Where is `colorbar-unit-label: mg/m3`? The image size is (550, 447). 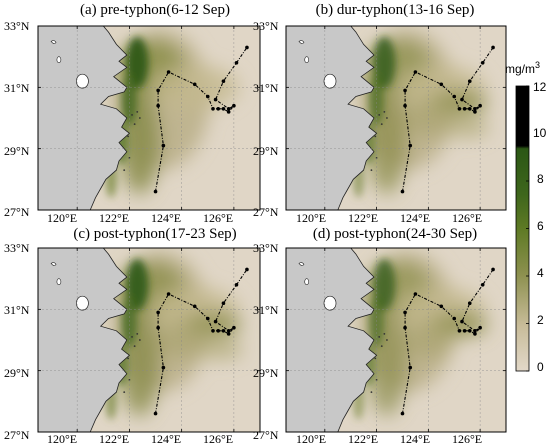 colorbar-unit-label: mg/m3 is located at coordinates (522, 68).